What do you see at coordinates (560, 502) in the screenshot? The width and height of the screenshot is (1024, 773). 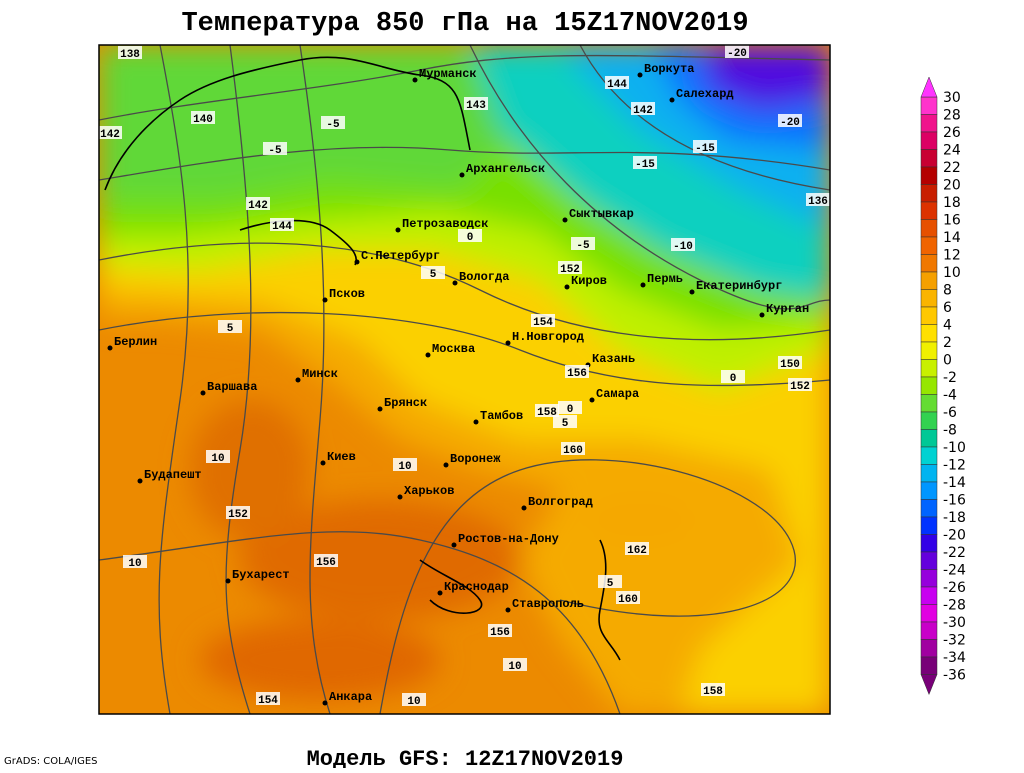 I see `city-label: Волгоград` at bounding box center [560, 502].